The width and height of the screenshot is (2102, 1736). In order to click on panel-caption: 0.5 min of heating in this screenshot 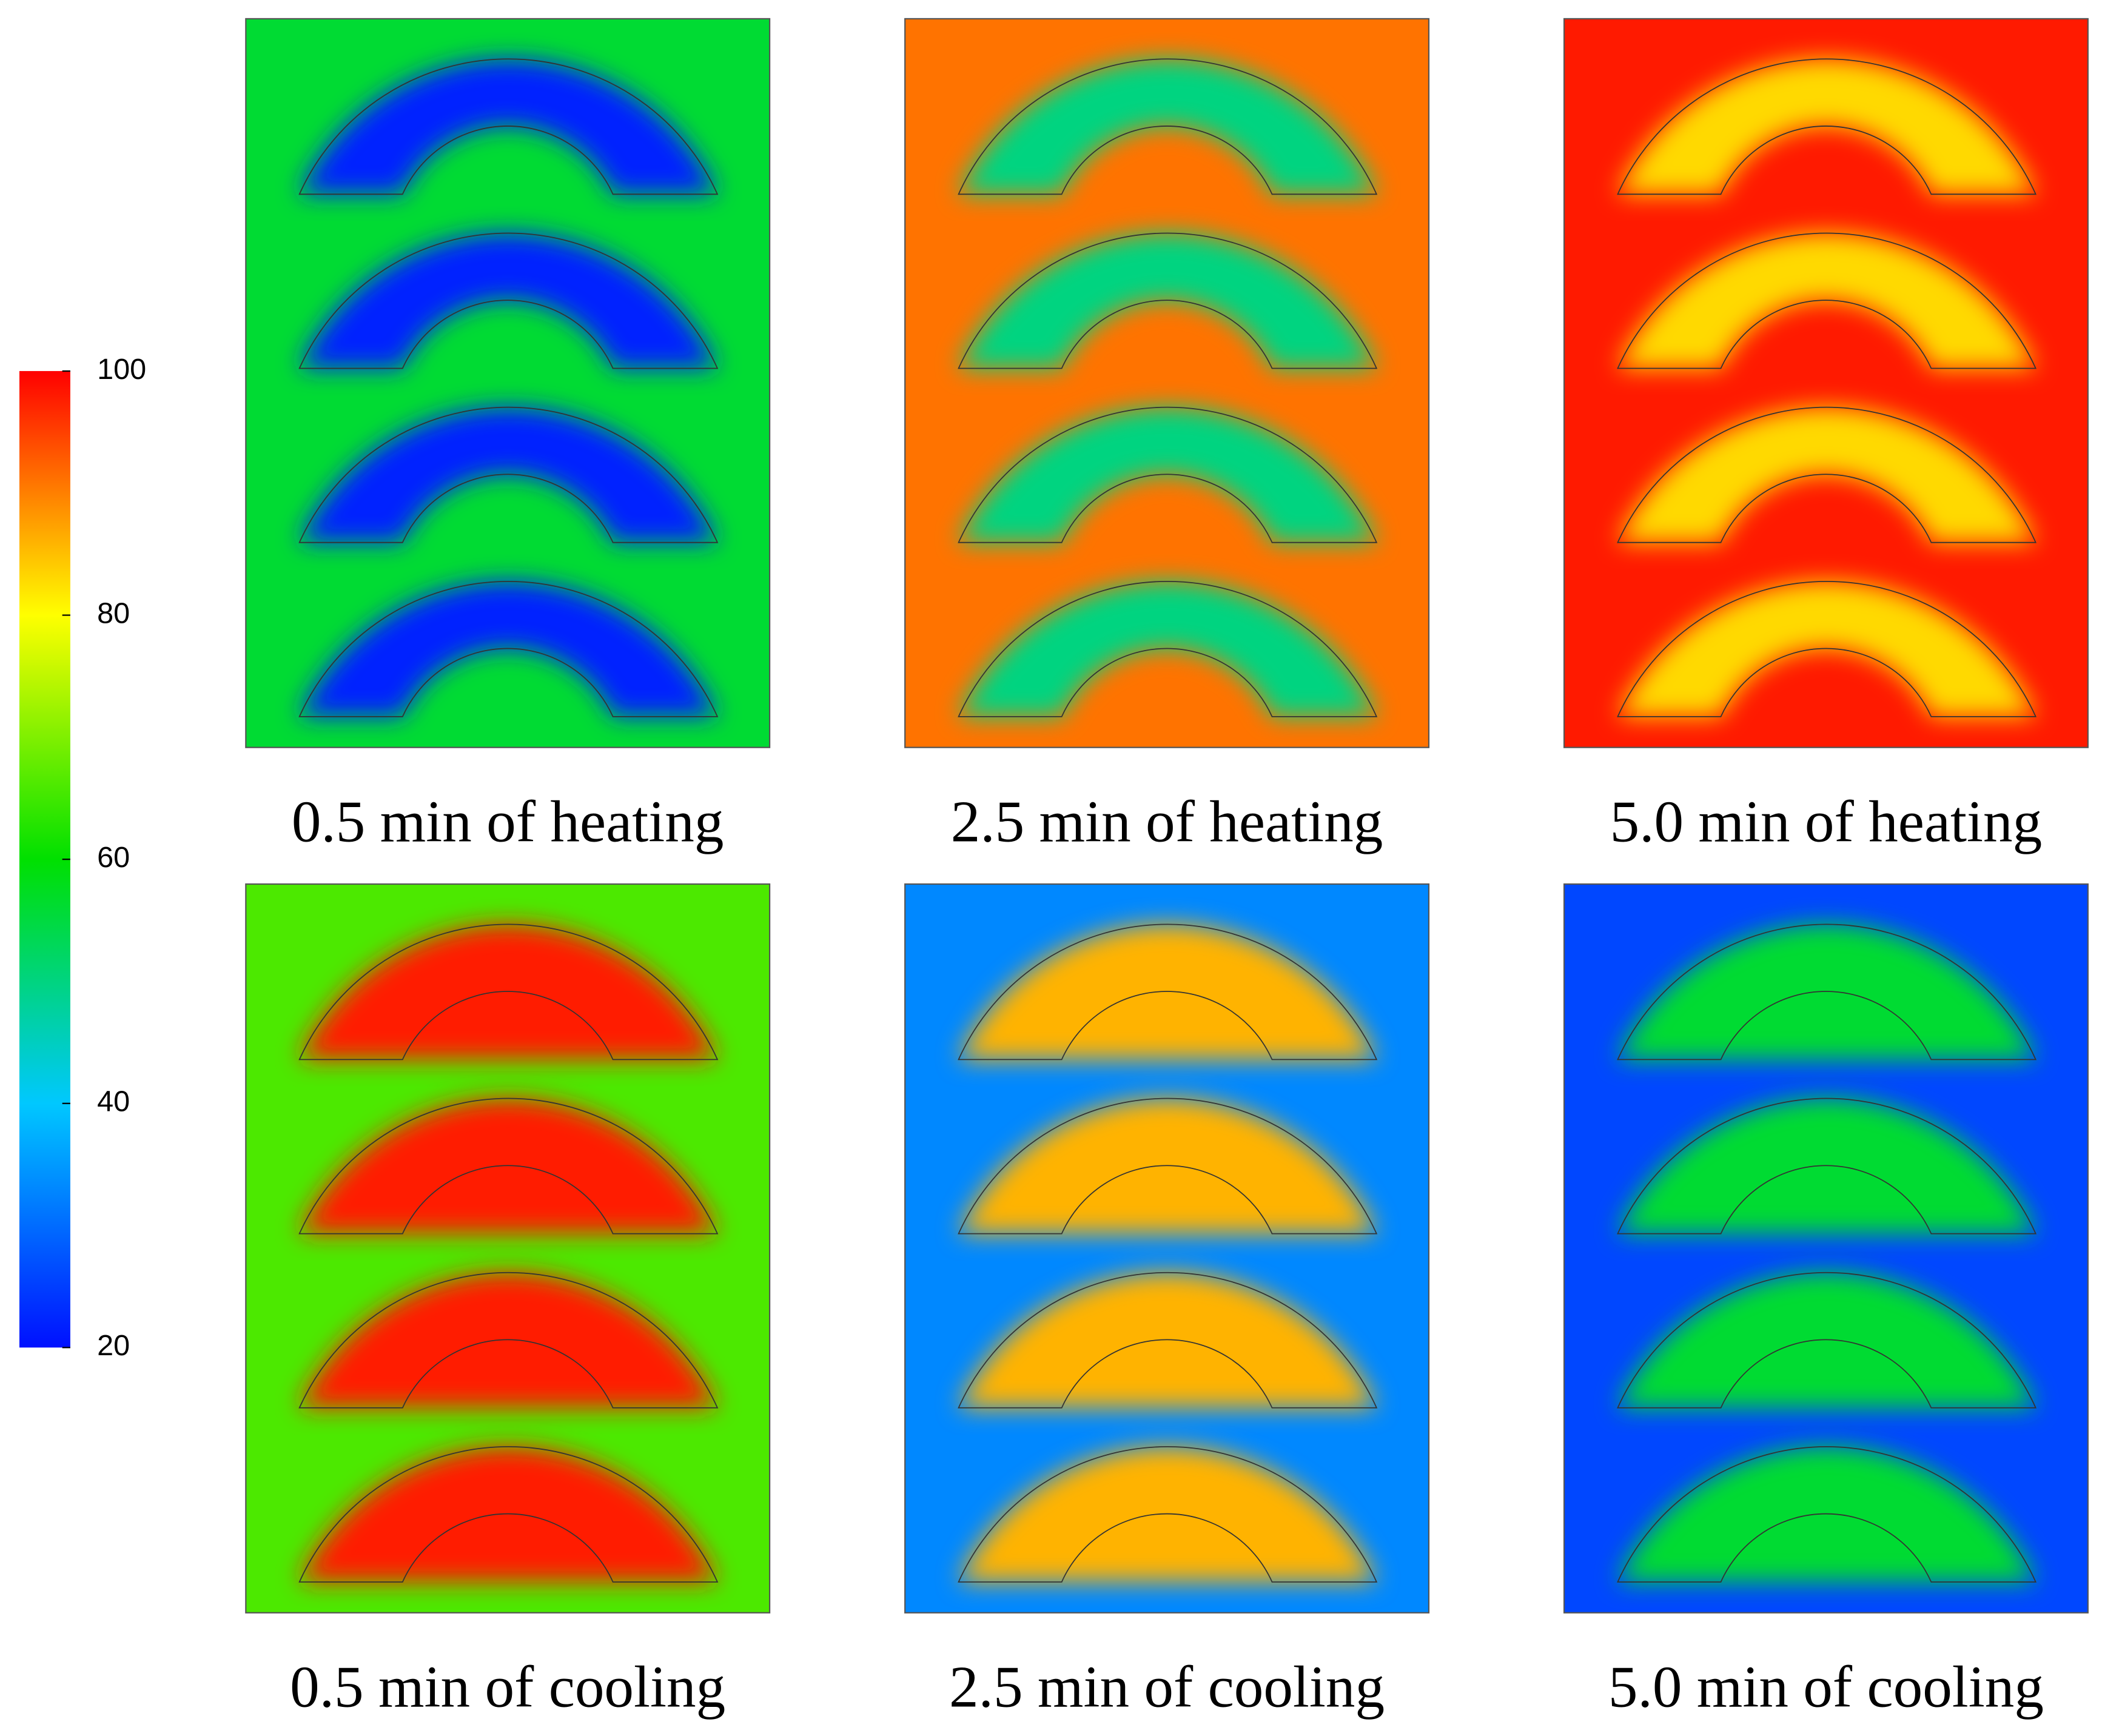, I will do `click(508, 822)`.